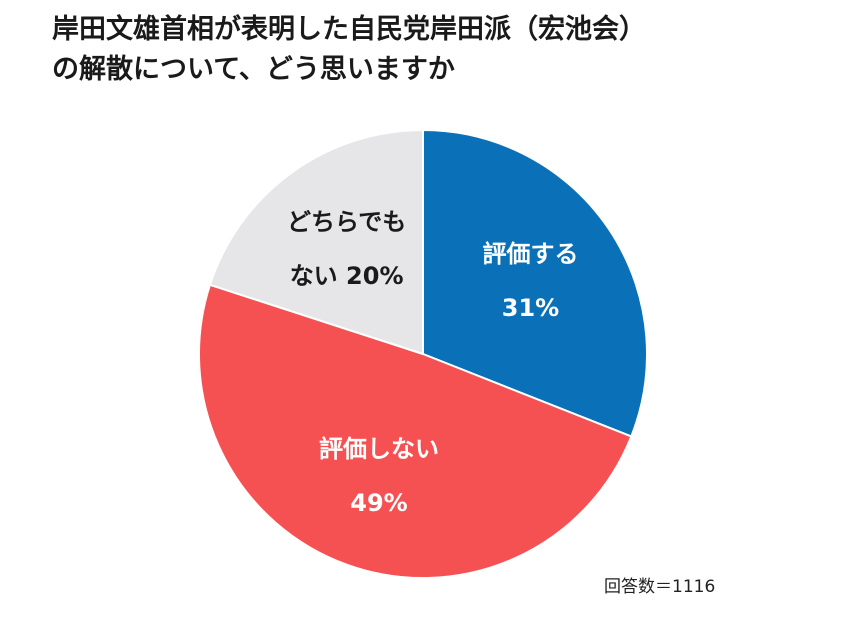 The height and width of the screenshot is (624, 846). I want to click on slice-3-label-line-2: ない 20%, so click(347, 276).